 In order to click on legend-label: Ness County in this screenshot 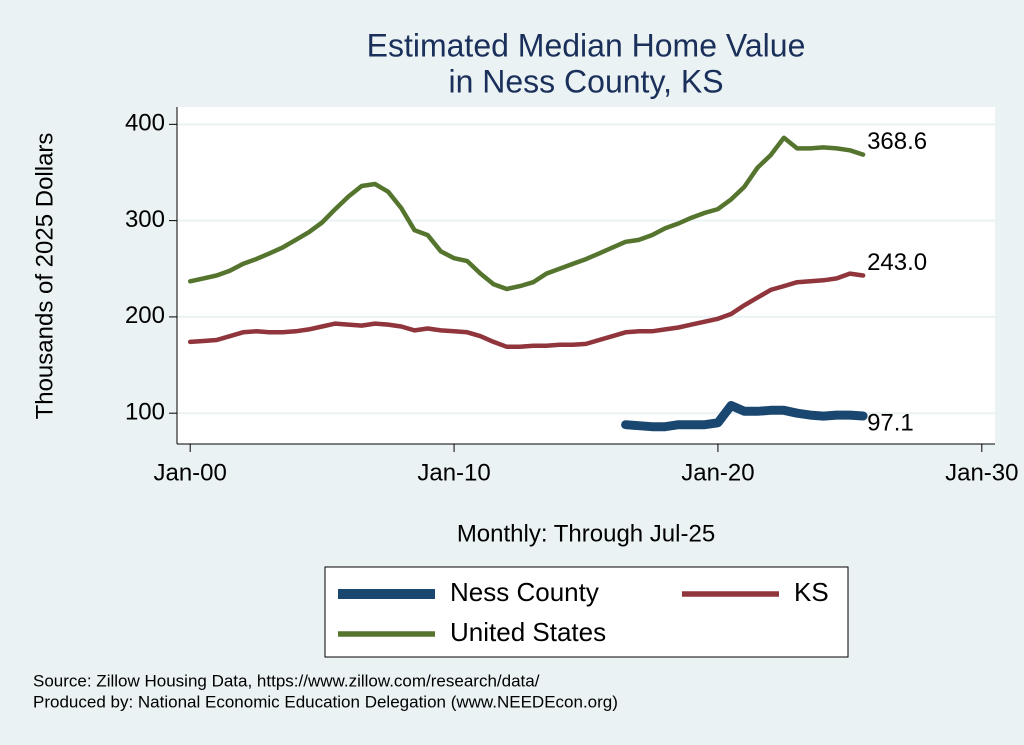, I will do `click(524, 592)`.